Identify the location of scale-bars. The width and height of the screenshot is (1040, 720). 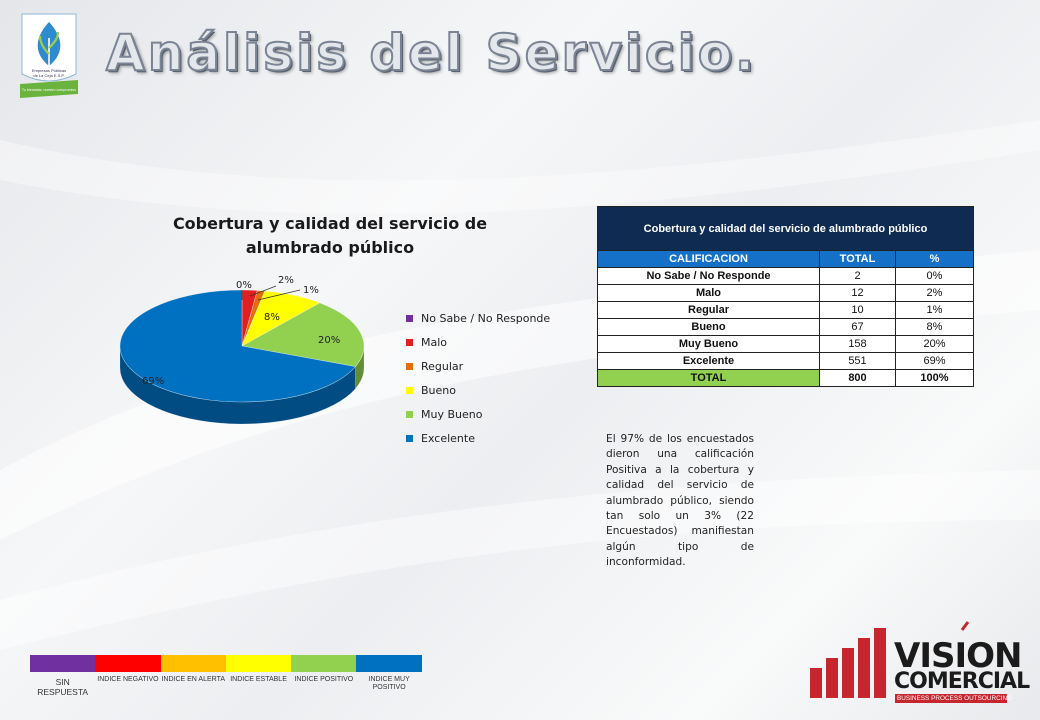
(226, 663).